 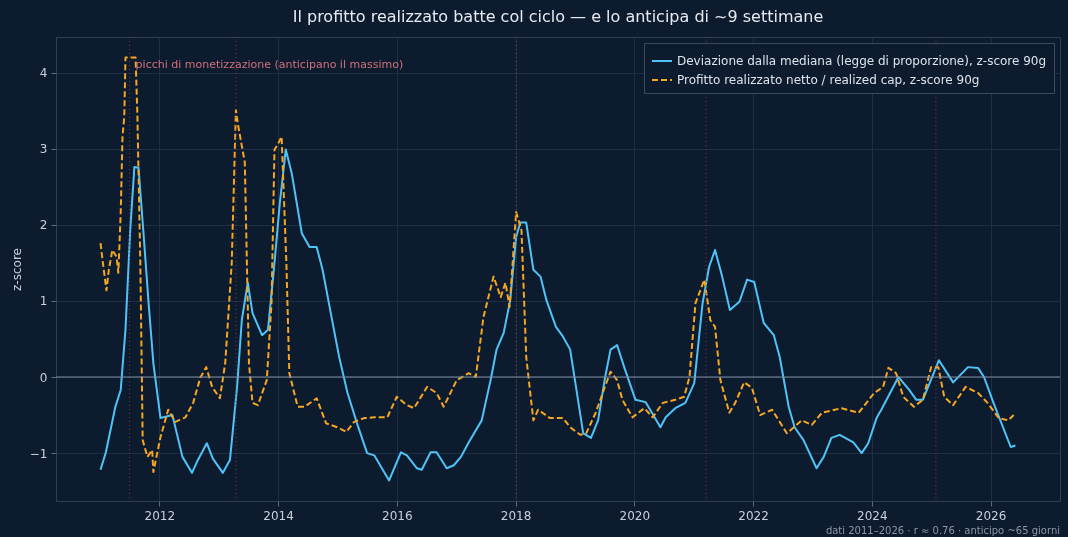 I want to click on y-tick-label: 0, so click(x=43, y=377).